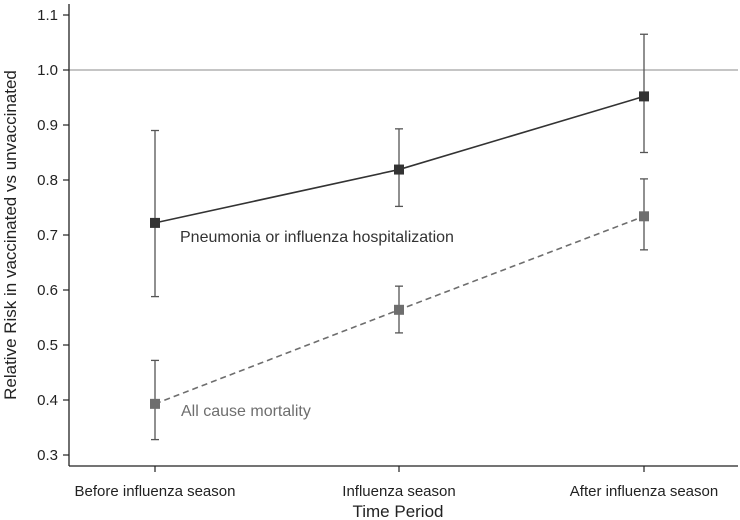 This screenshot has width=740, height=520. I want to click on series-label-pneumonia-hospitalization: Pneumonia or influenza hospitalization, so click(317, 237).